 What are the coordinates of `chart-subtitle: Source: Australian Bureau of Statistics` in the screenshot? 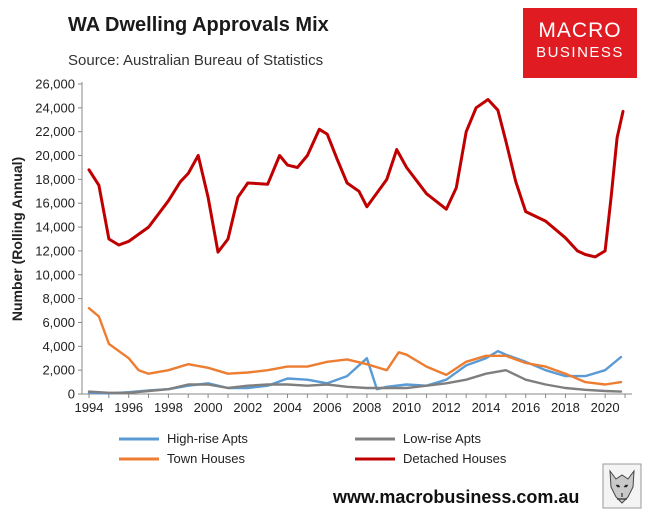 It's located at (196, 60).